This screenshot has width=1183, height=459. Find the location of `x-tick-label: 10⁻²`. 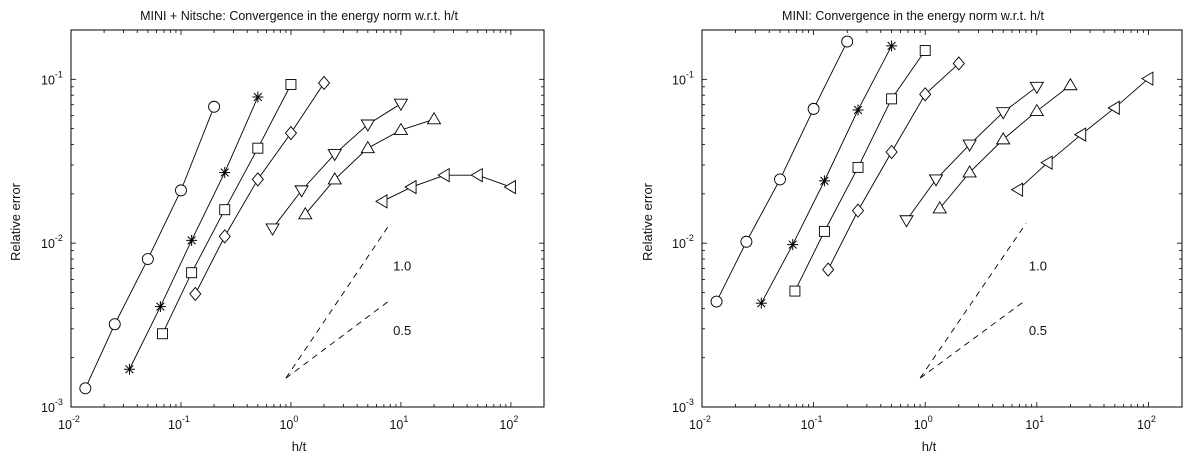

x-tick-label: 10⁻² is located at coordinates (700, 423).